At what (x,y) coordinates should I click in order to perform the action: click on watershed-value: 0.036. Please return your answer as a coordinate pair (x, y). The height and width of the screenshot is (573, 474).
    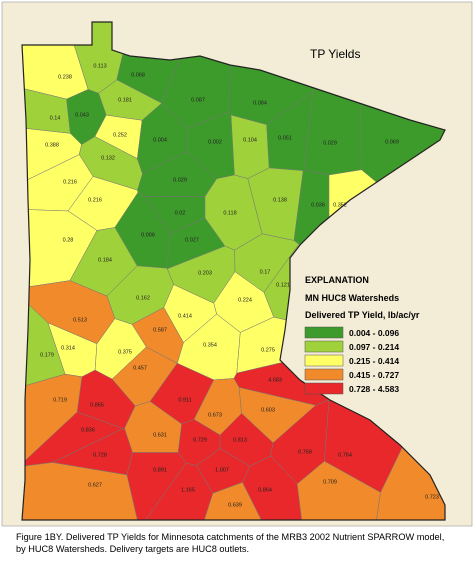
    Looking at the image, I should click on (318, 205).